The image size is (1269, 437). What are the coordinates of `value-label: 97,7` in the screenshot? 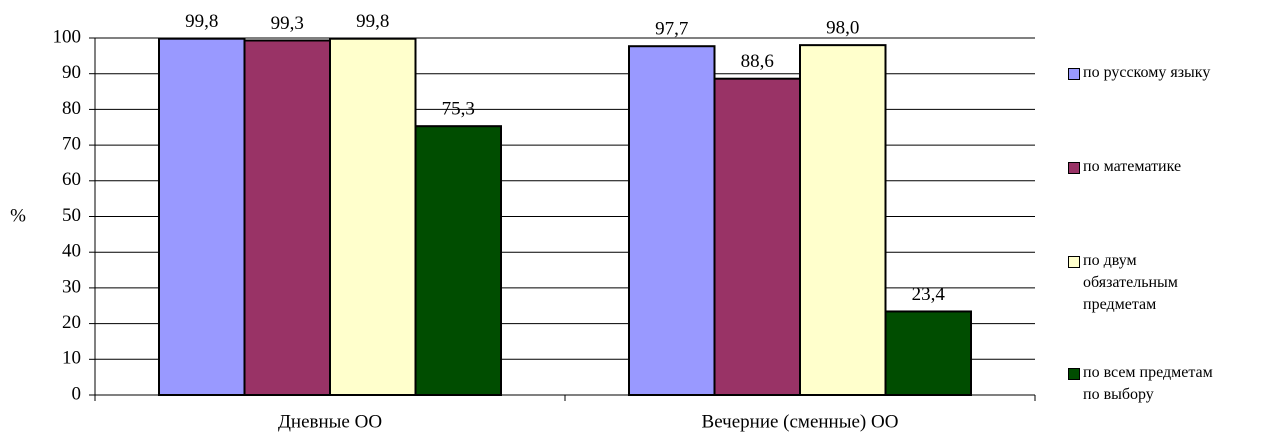 It's located at (671, 29).